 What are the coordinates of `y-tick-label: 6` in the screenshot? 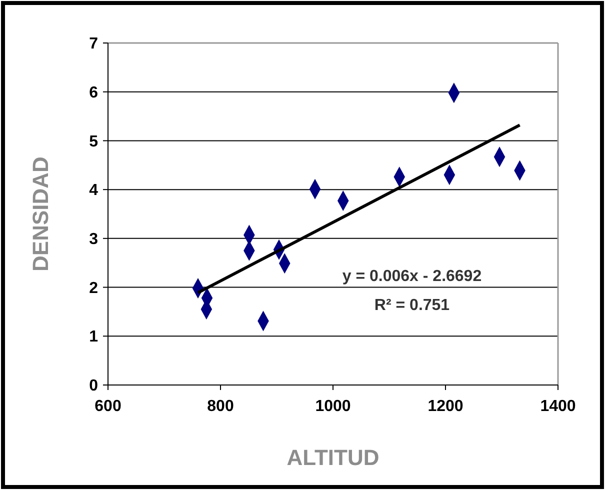 It's located at (93, 93).